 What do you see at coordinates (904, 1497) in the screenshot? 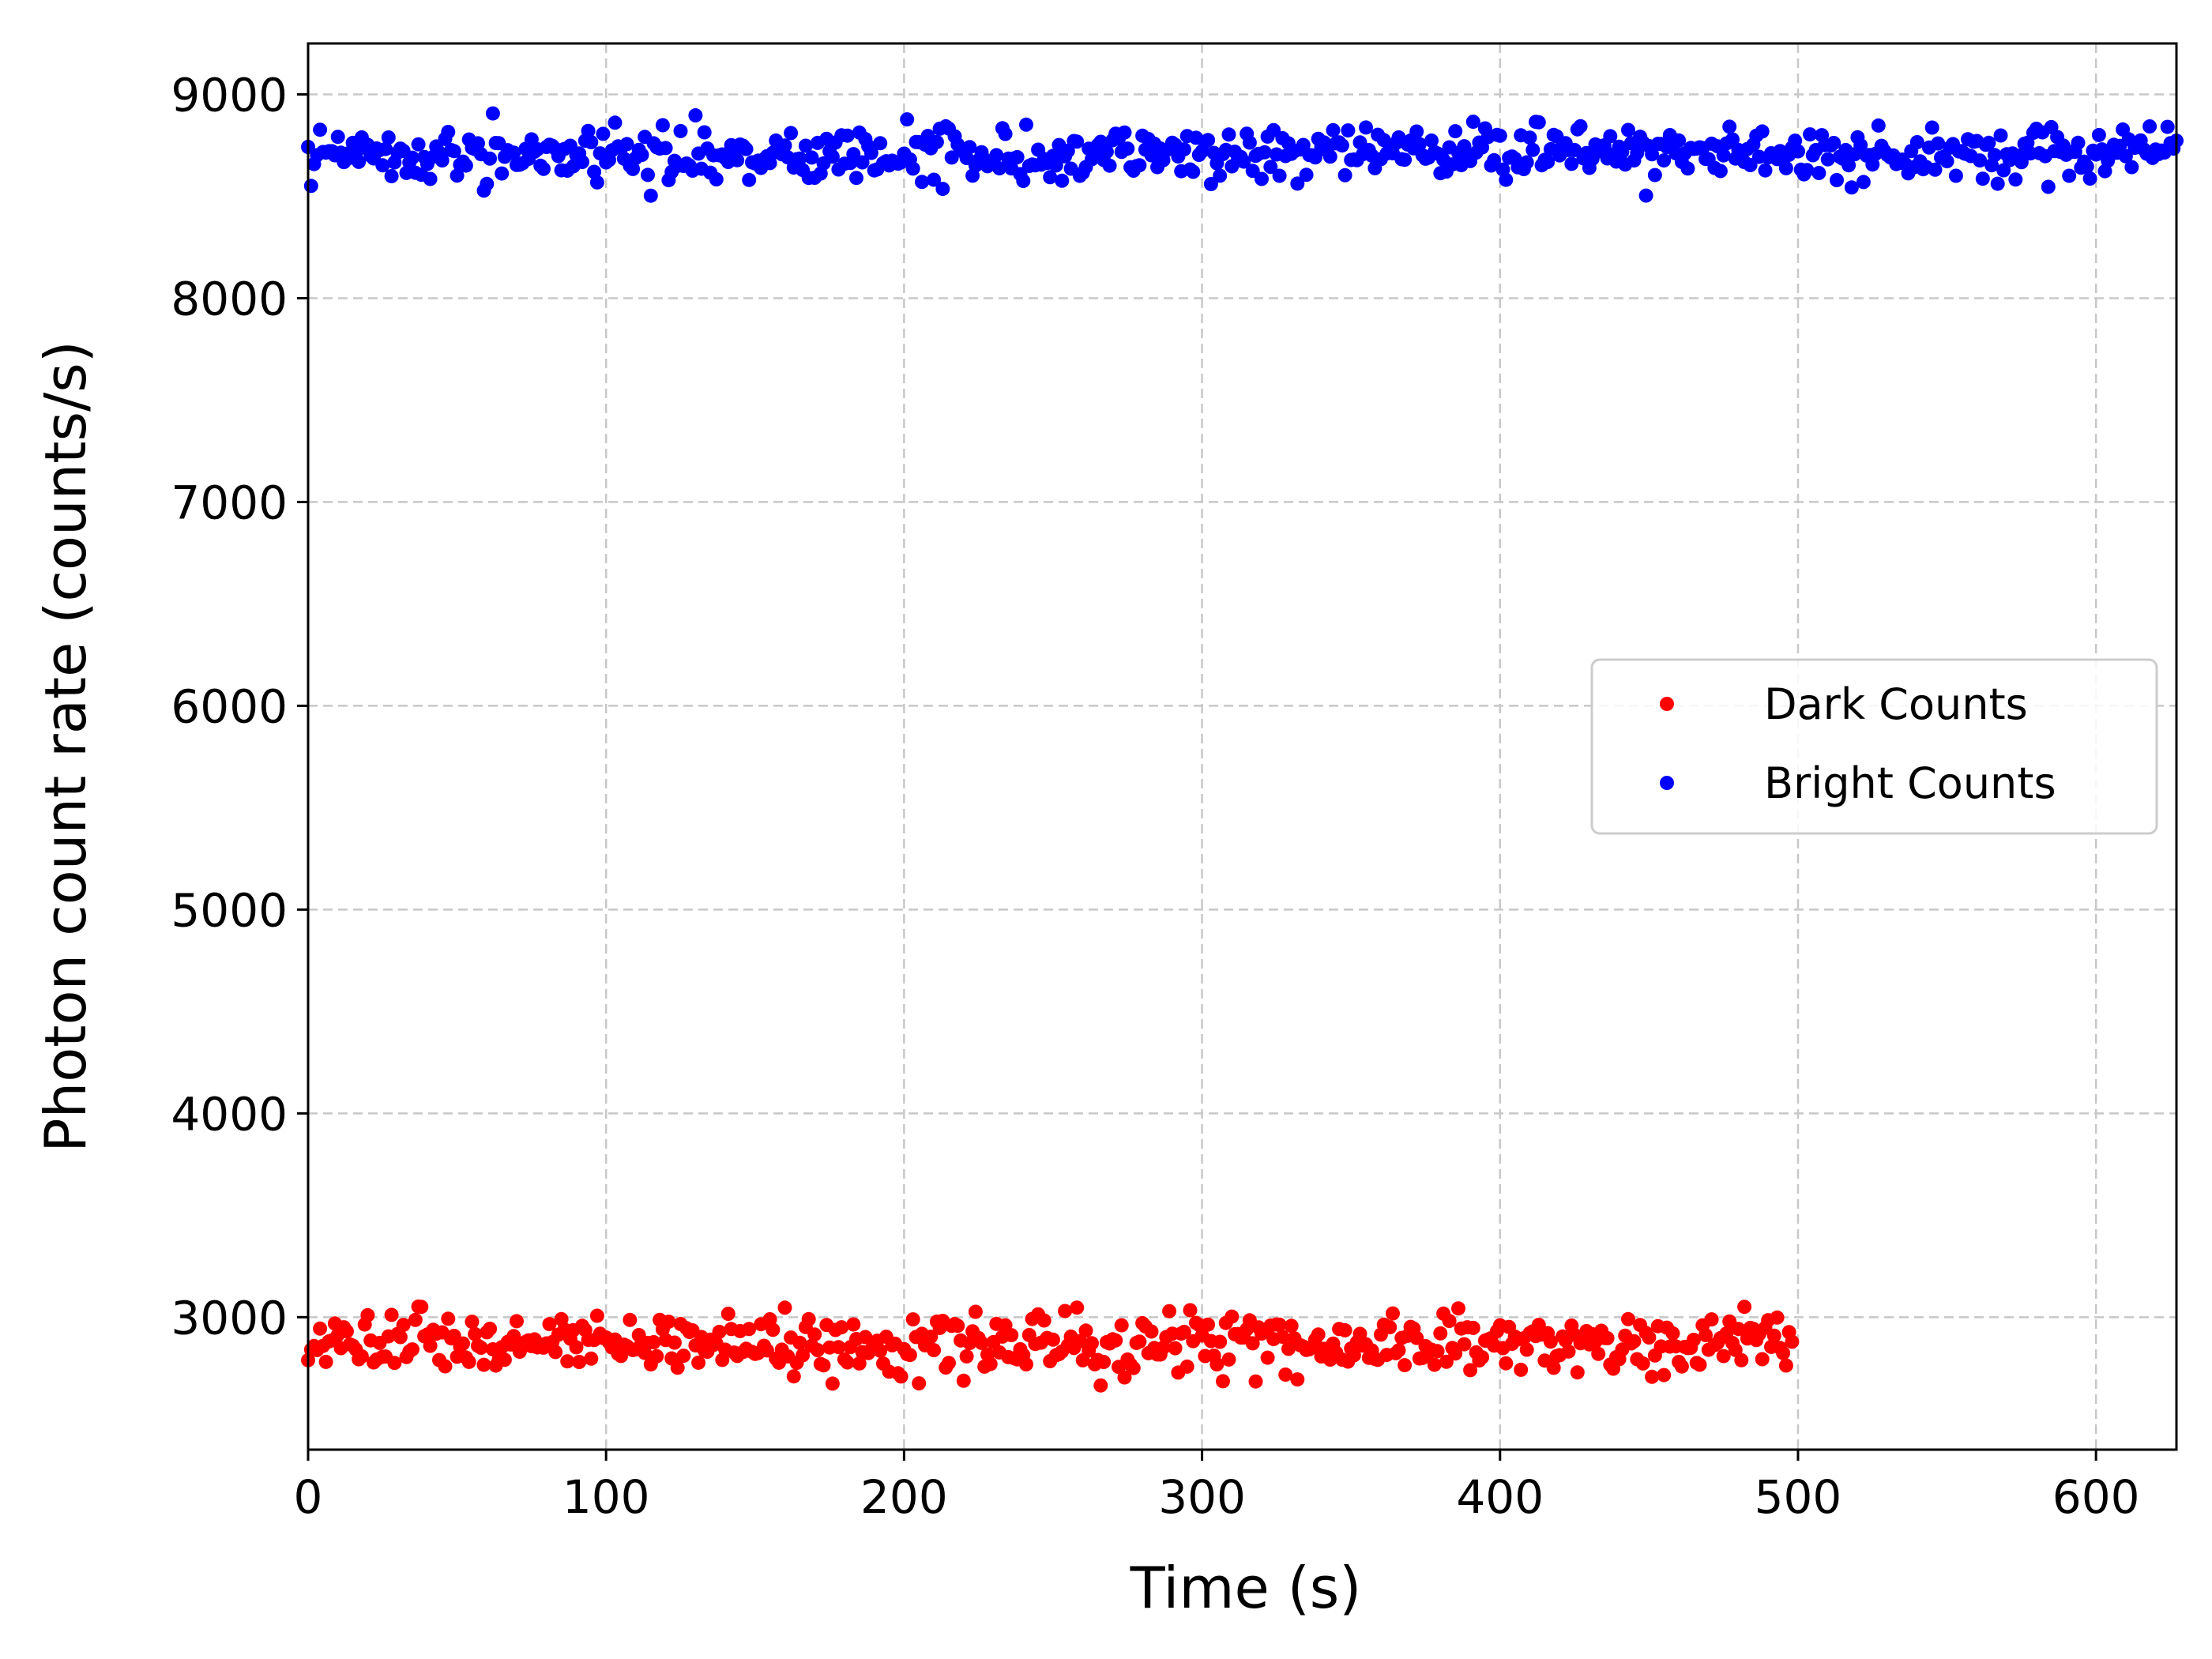
I see `x-tick-label: 200` at bounding box center [904, 1497].